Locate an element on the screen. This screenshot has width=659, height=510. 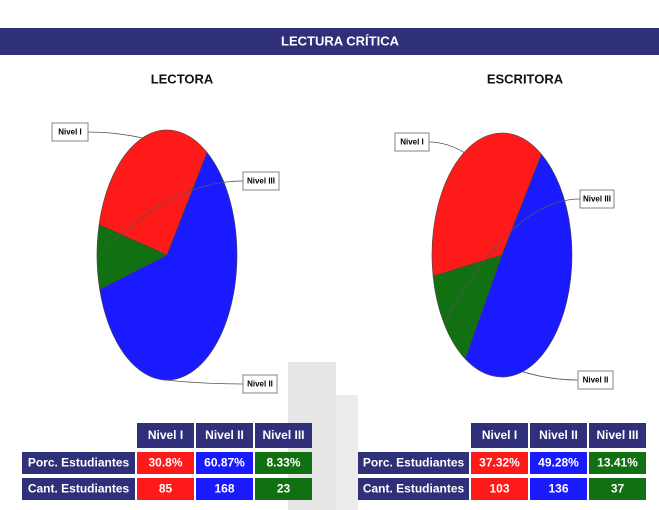
table-value: 13.41% is located at coordinates (617, 463).